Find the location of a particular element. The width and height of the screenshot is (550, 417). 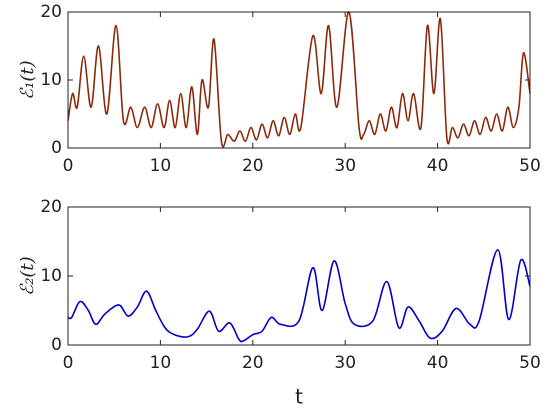

y-axis-label: ℰ₂(t) is located at coordinates (27, 275).